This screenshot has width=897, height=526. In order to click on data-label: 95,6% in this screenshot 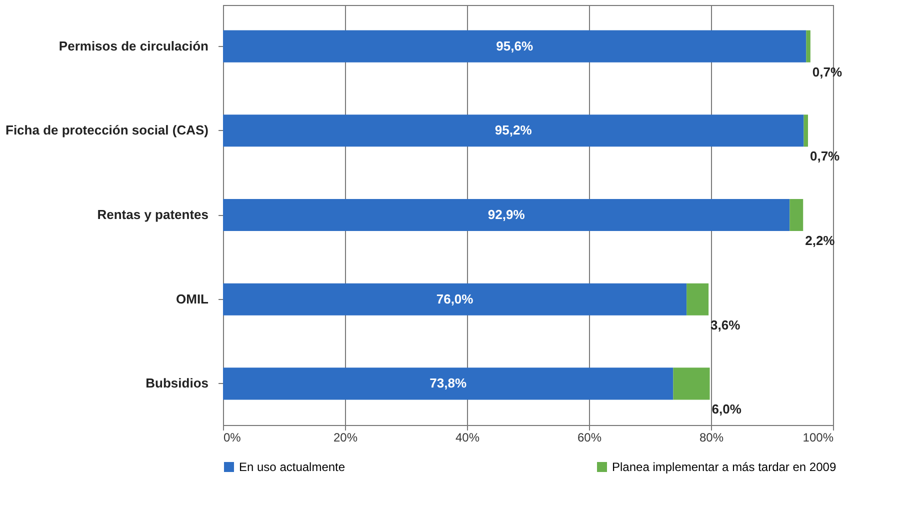, I will do `click(515, 46)`.